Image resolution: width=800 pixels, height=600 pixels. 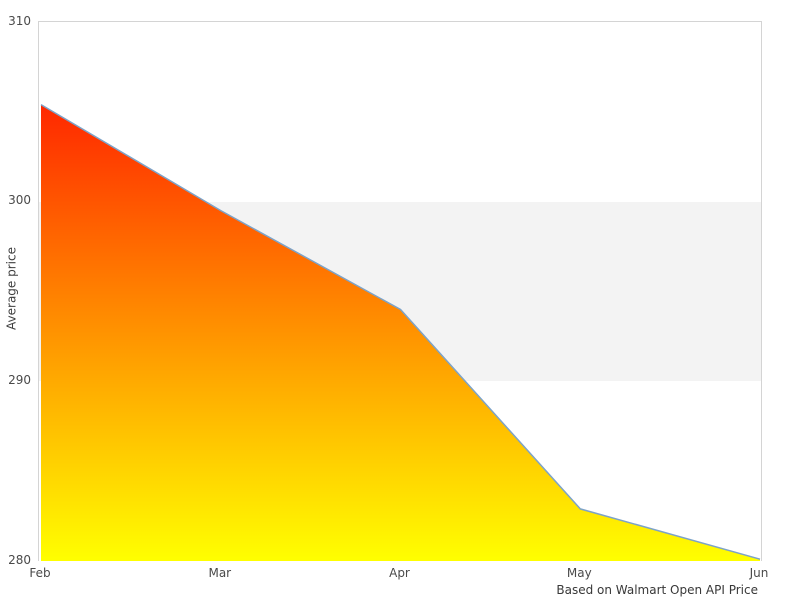 What do you see at coordinates (759, 573) in the screenshot?
I see `x-tick-label: Jun` at bounding box center [759, 573].